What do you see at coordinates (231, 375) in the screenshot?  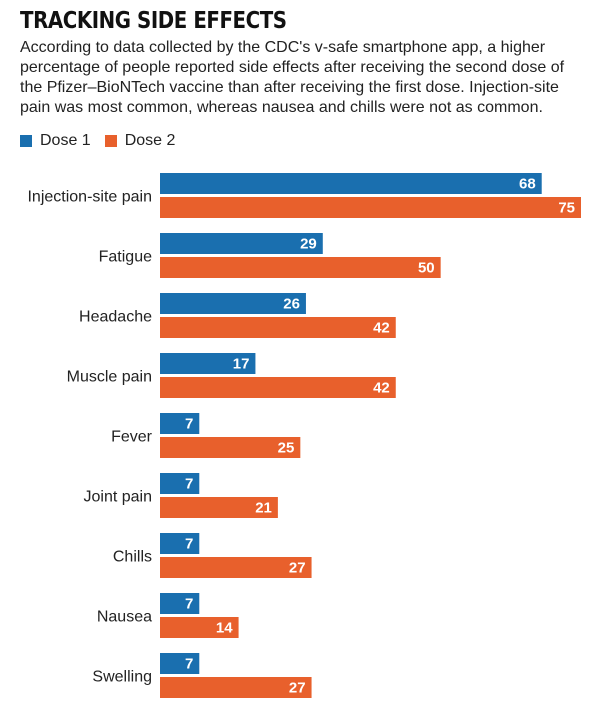 I see `bar-group-muscle-pain: Muscle pain 17 42` at bounding box center [231, 375].